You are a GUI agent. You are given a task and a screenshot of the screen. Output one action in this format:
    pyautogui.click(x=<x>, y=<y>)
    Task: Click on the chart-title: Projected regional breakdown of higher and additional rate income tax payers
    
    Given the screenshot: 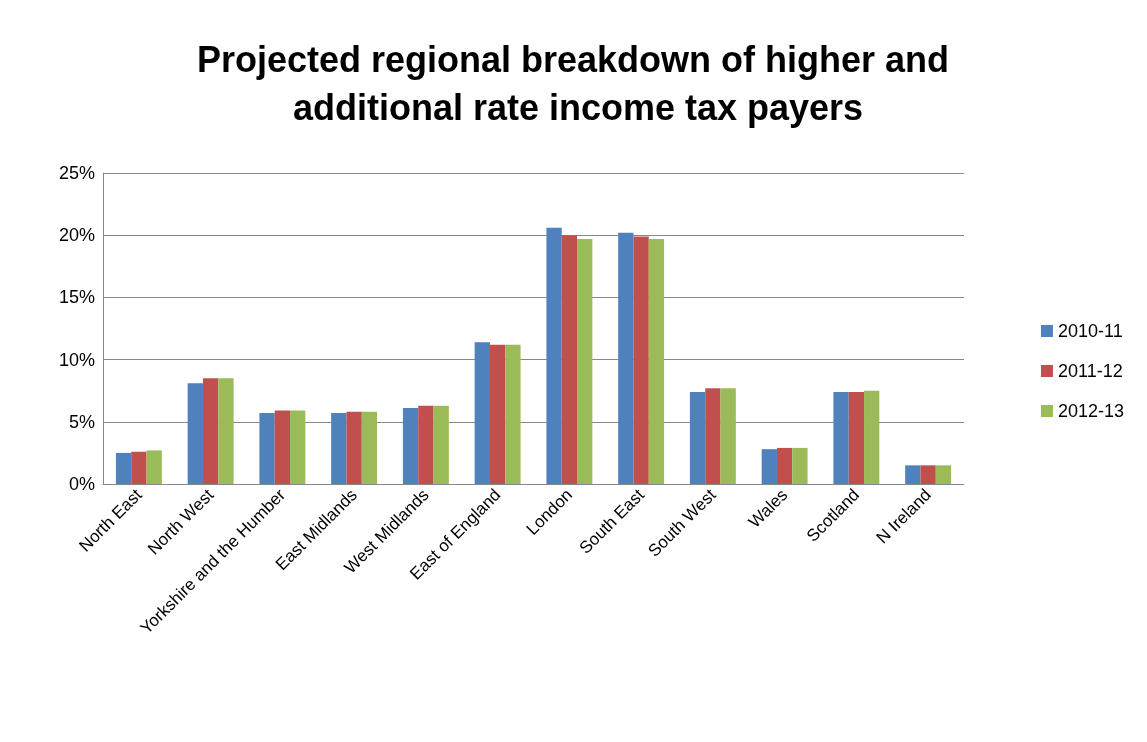 What is the action you would take?
    pyautogui.click(x=578, y=83)
    